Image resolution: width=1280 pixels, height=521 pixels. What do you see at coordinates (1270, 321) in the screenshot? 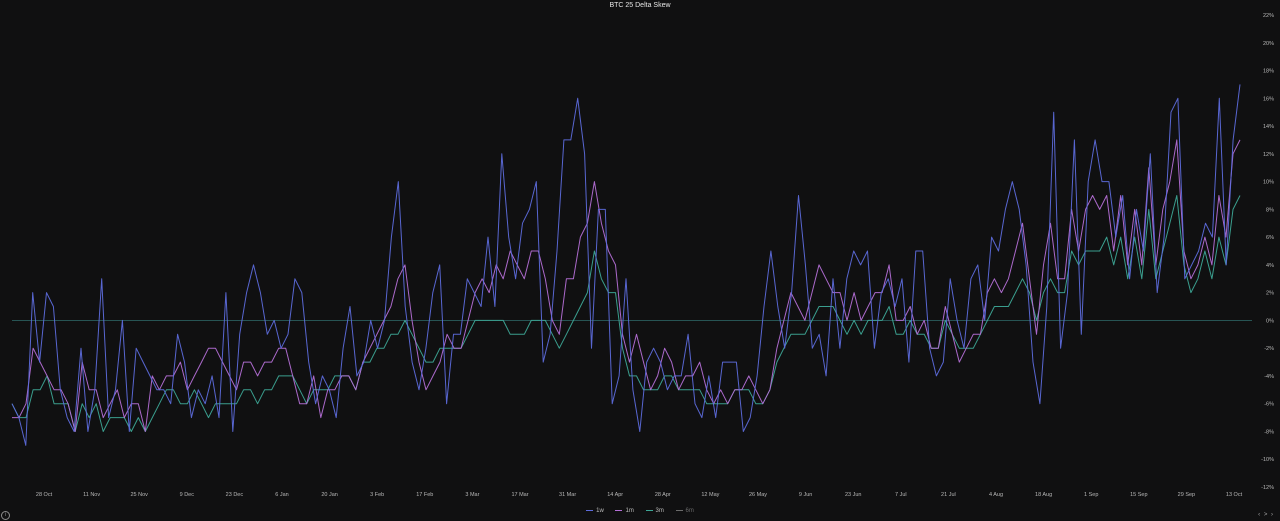
I see `y-tick-label: 0%` at bounding box center [1270, 321].